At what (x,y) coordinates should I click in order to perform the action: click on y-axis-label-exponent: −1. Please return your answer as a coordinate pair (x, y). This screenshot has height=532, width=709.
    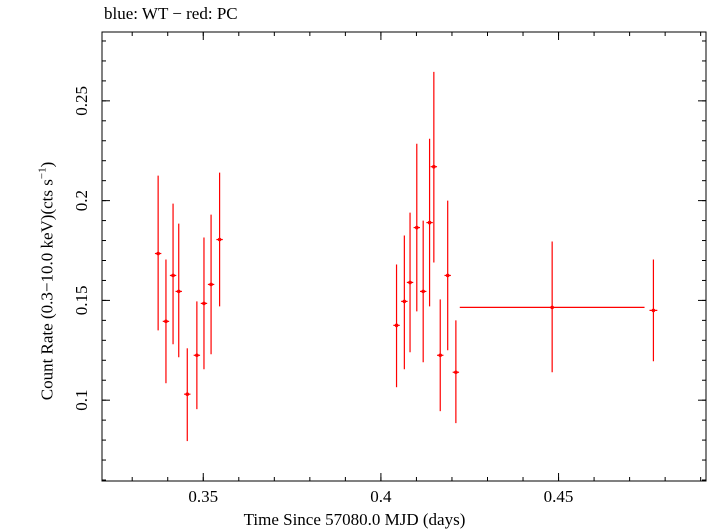
    Looking at the image, I should click on (42, 173).